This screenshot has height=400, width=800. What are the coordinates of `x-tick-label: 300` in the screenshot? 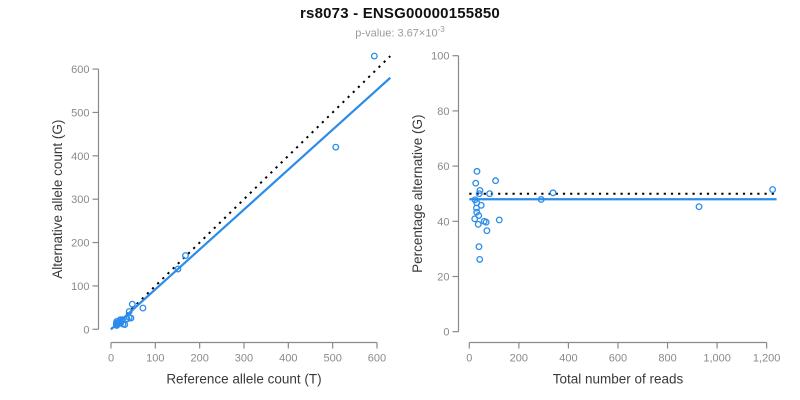 It's located at (244, 359).